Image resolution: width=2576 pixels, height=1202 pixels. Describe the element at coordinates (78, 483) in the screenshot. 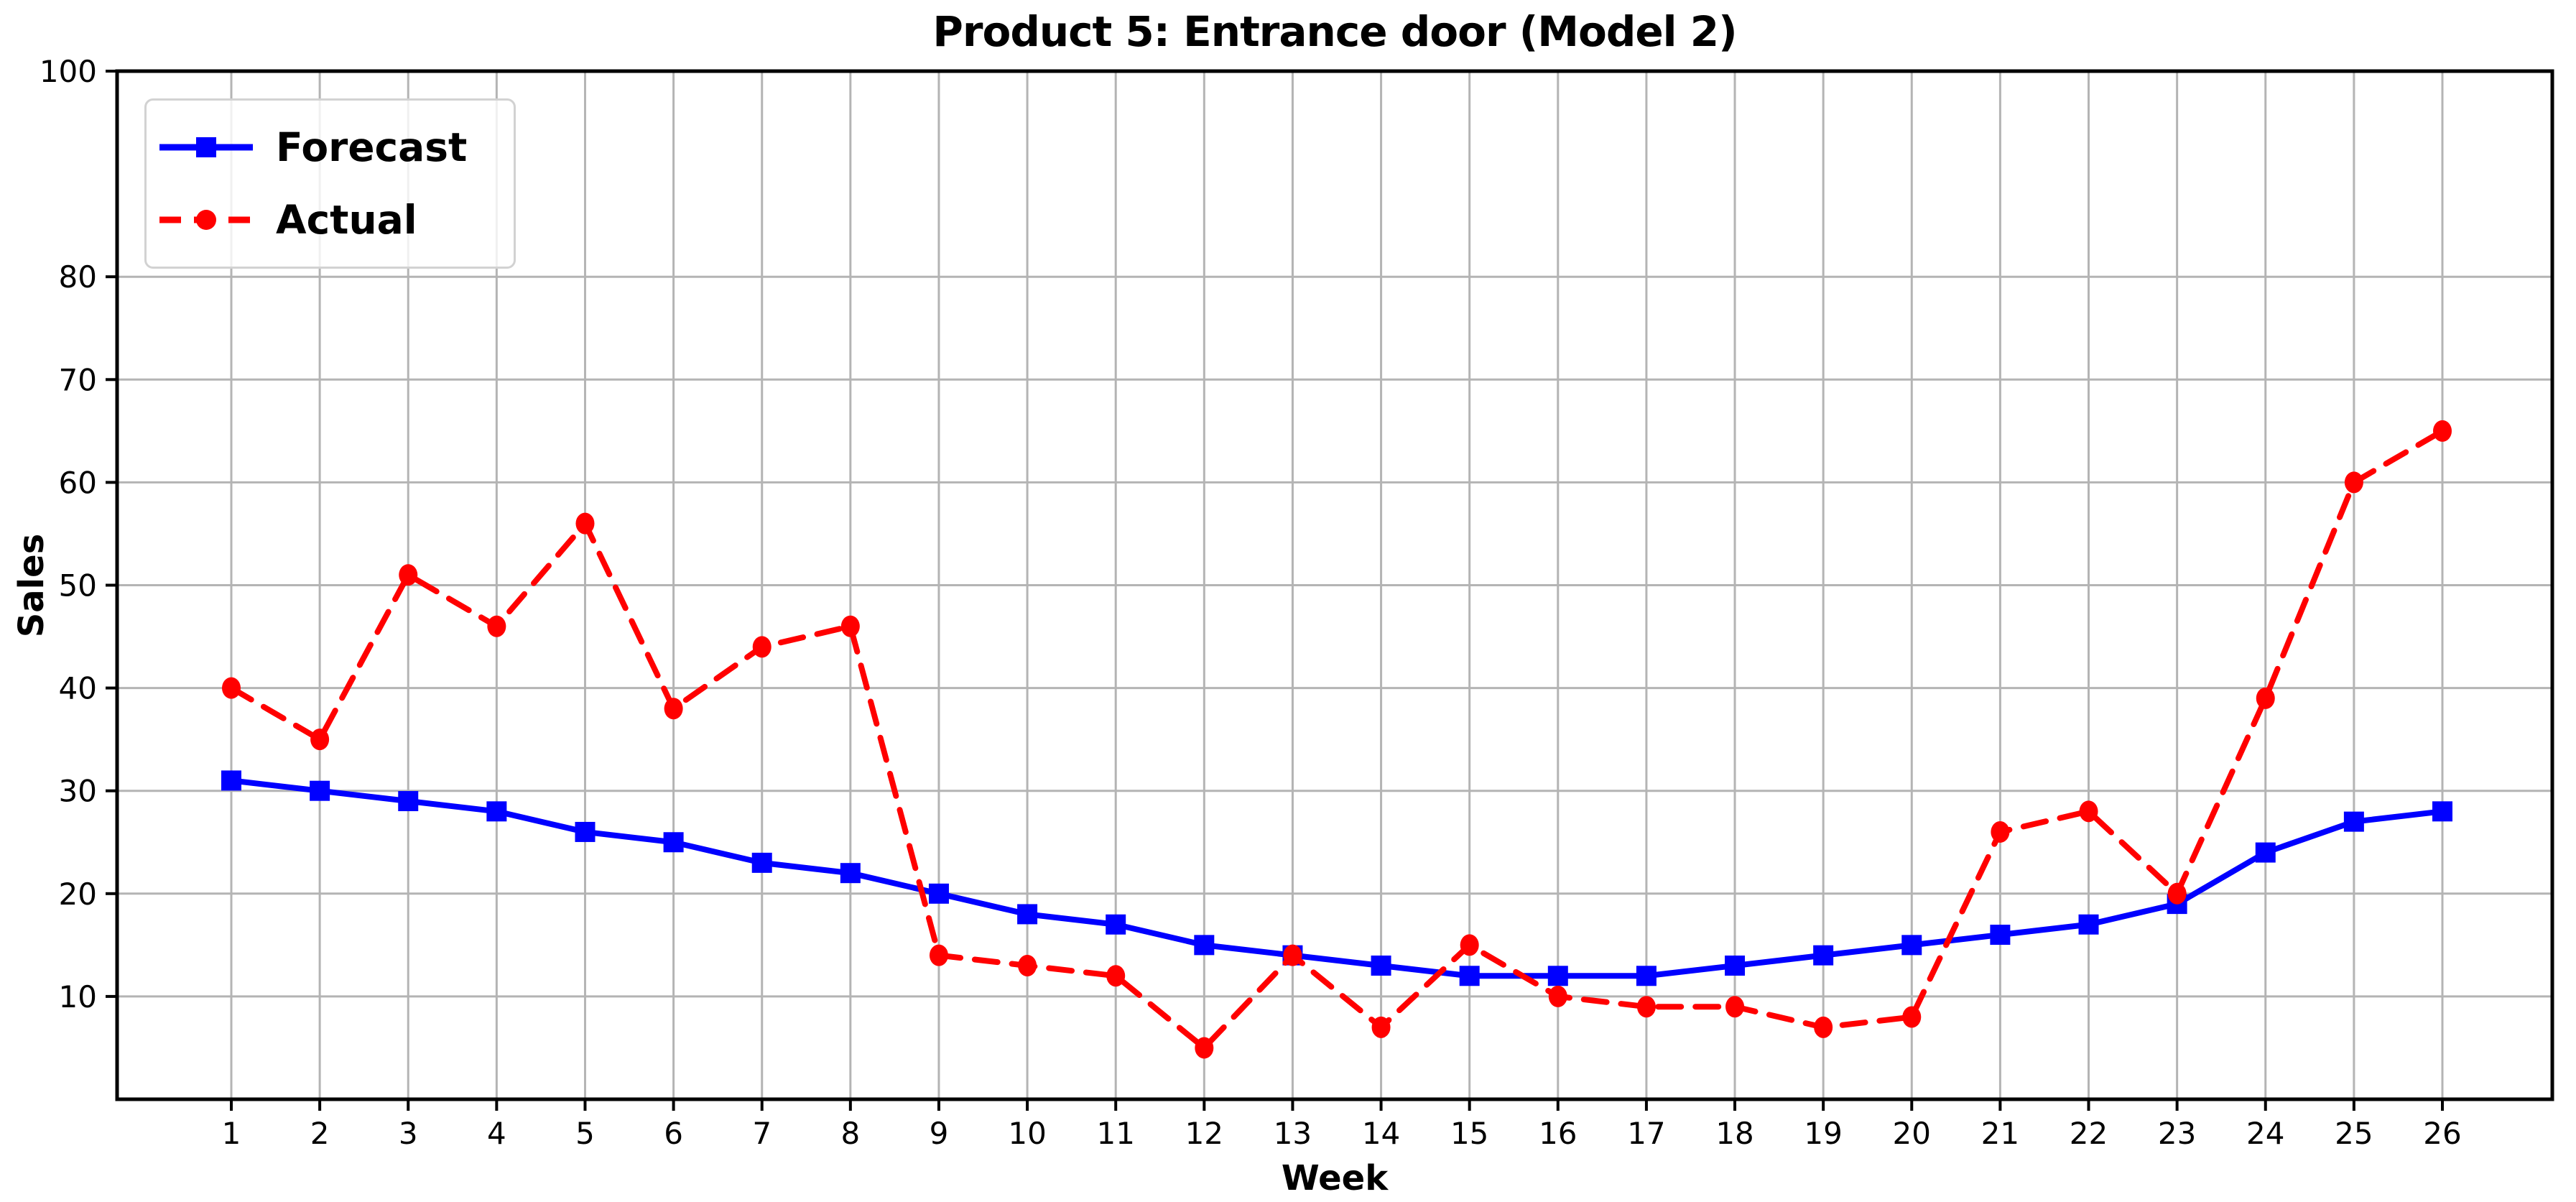

I see `y-tick-label: 60` at that location.